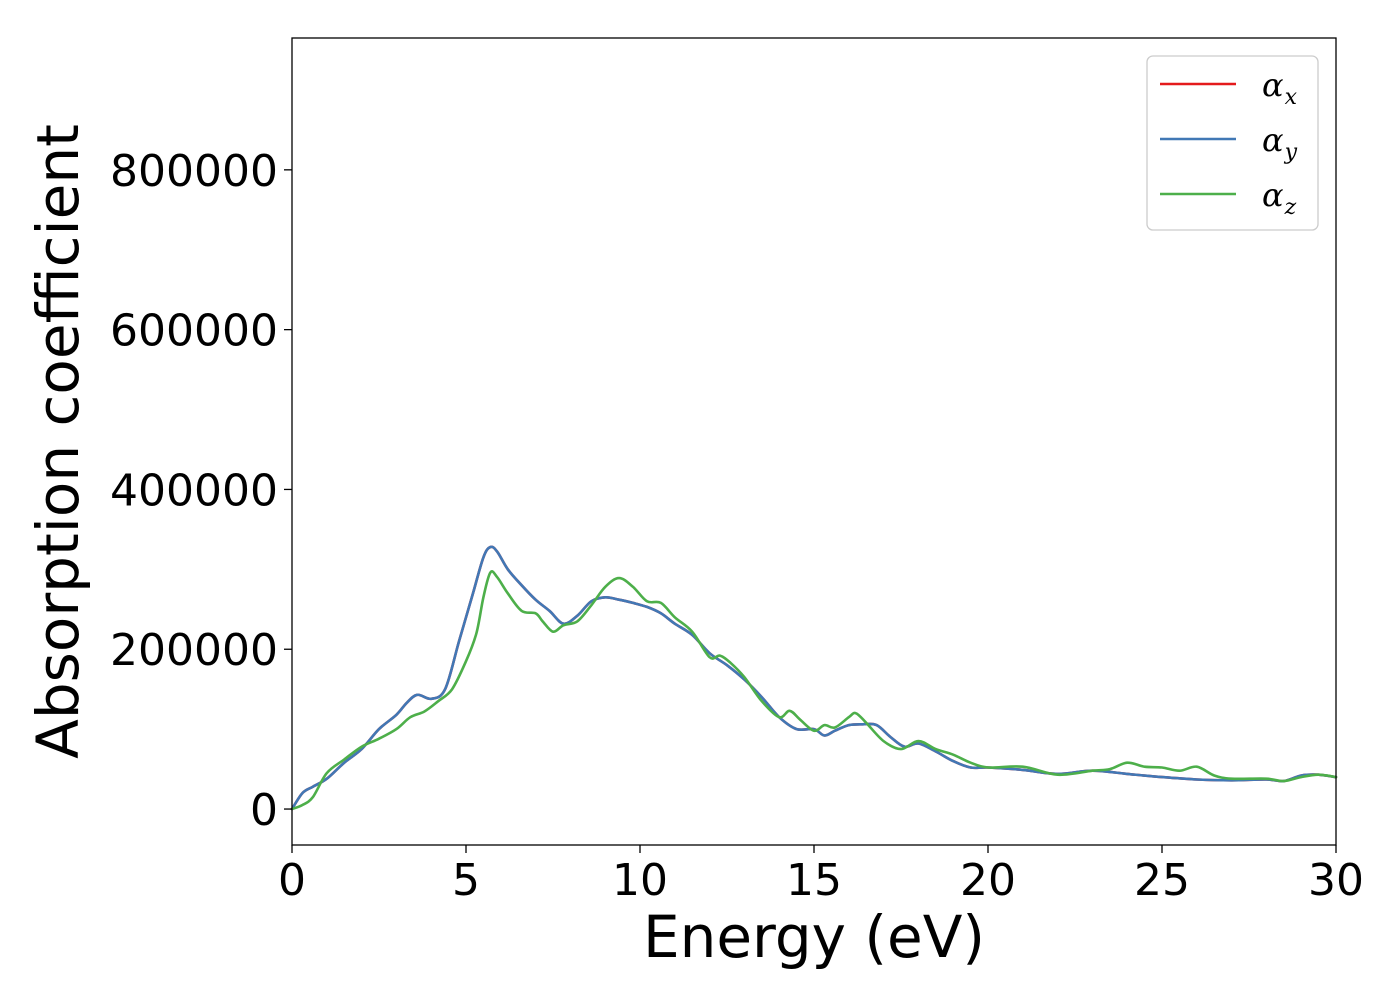  I want to click on y-axis-ticks: 0 200000 400000 600000 800000, so click(201, 491).